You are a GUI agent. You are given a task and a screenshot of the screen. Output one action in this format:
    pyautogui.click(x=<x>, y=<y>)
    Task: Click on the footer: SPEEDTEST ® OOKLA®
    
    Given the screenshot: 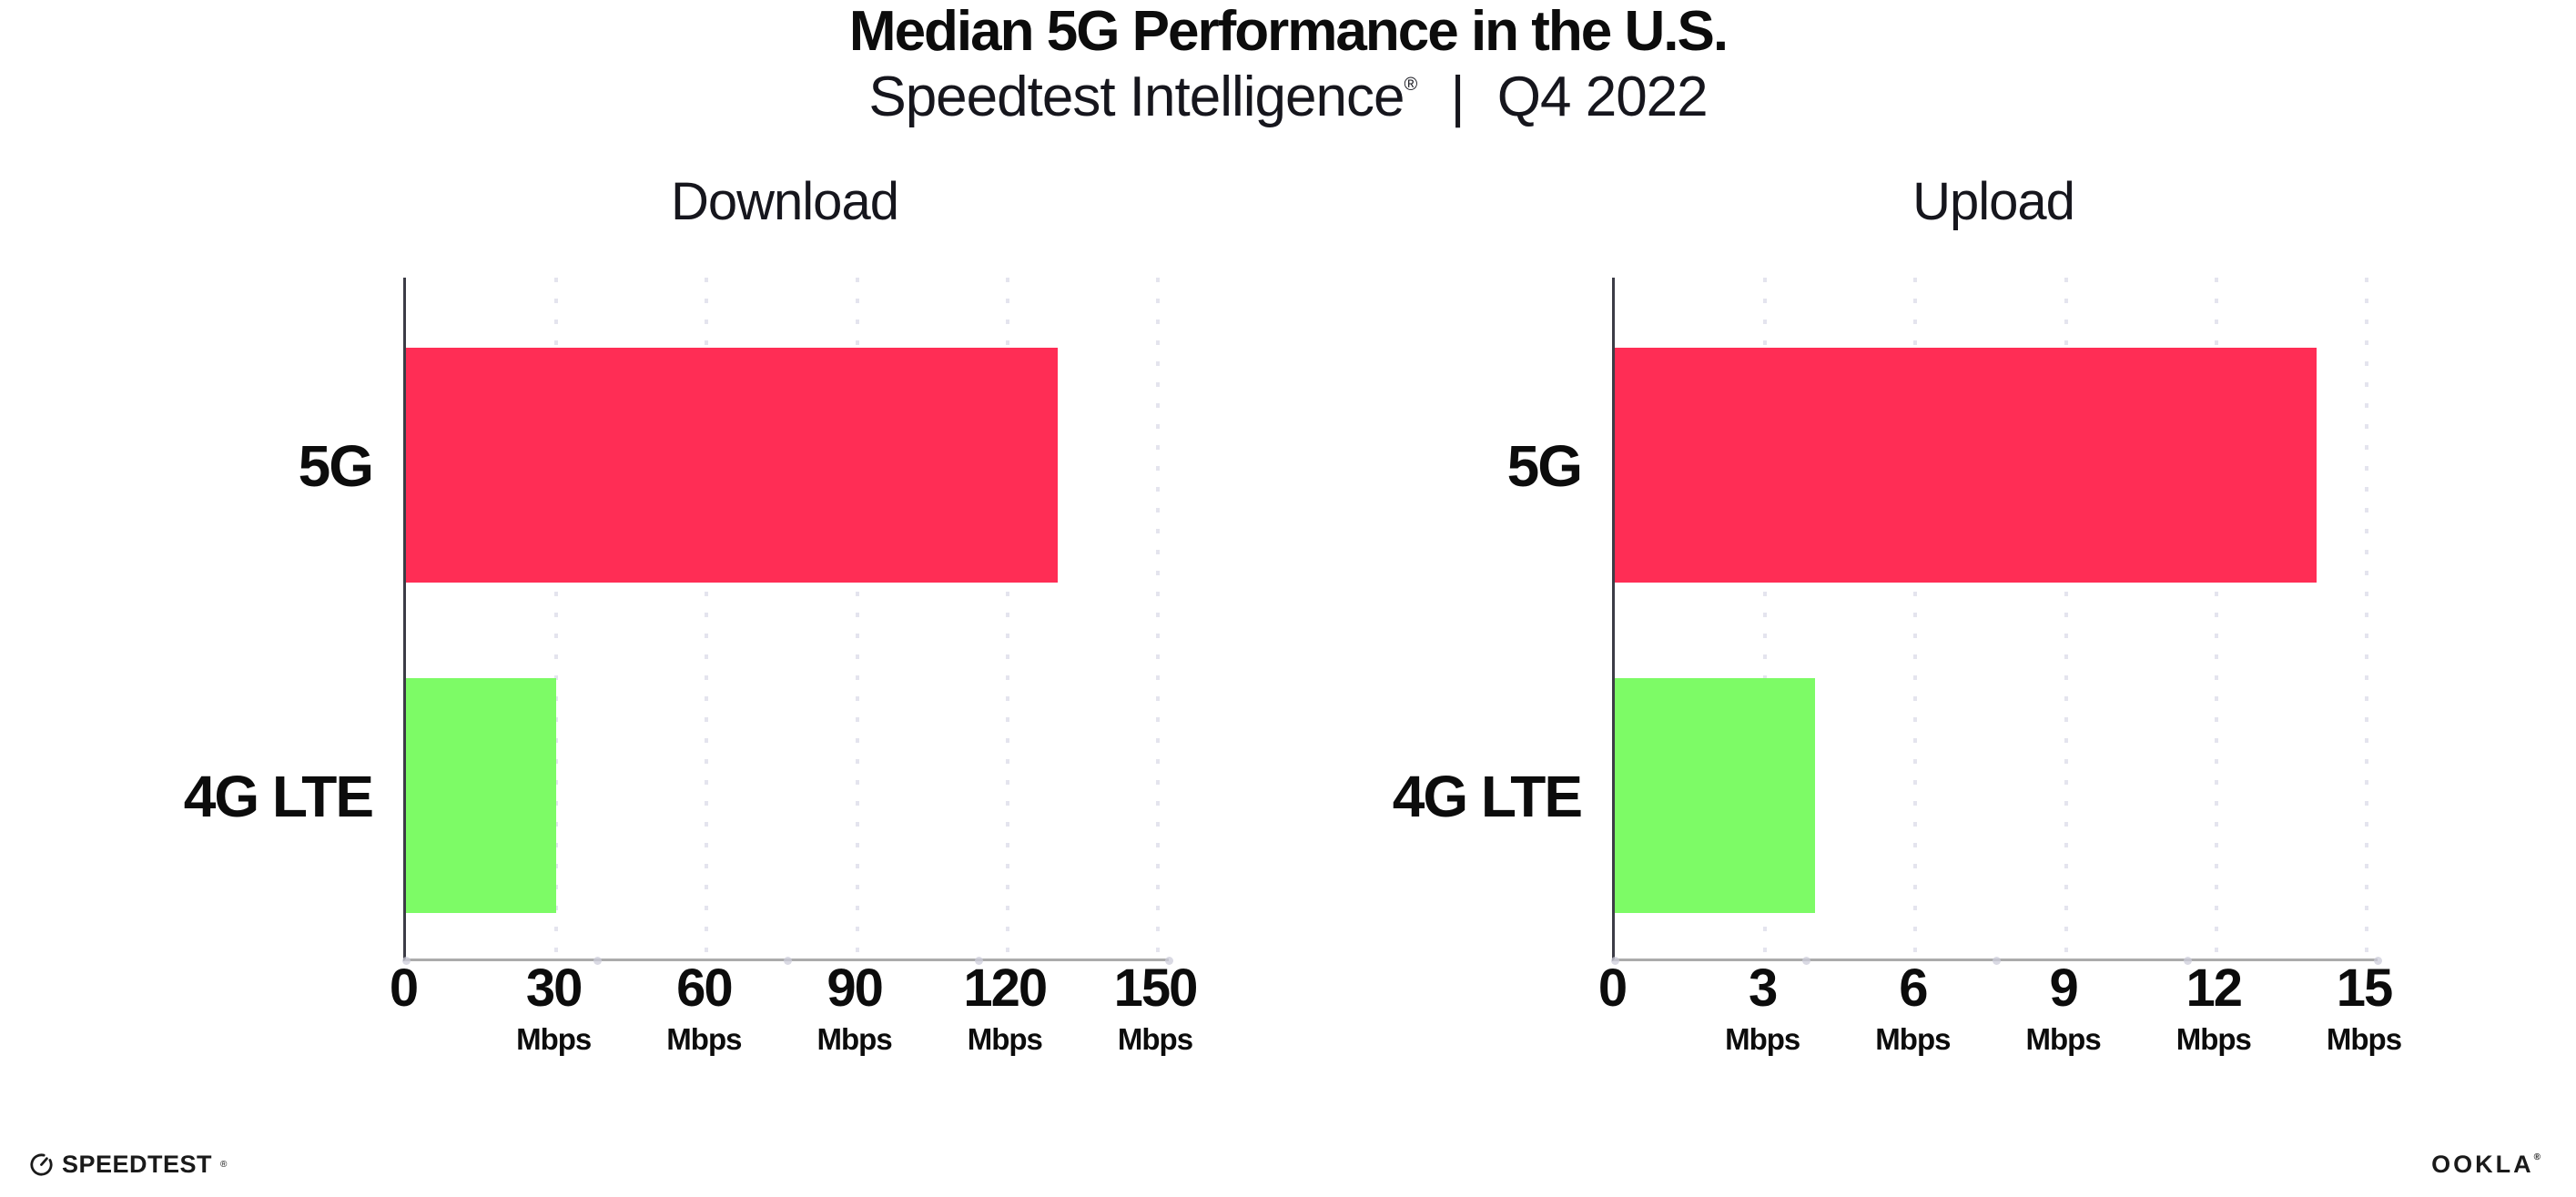 What is the action you would take?
    pyautogui.click(x=1286, y=1165)
    